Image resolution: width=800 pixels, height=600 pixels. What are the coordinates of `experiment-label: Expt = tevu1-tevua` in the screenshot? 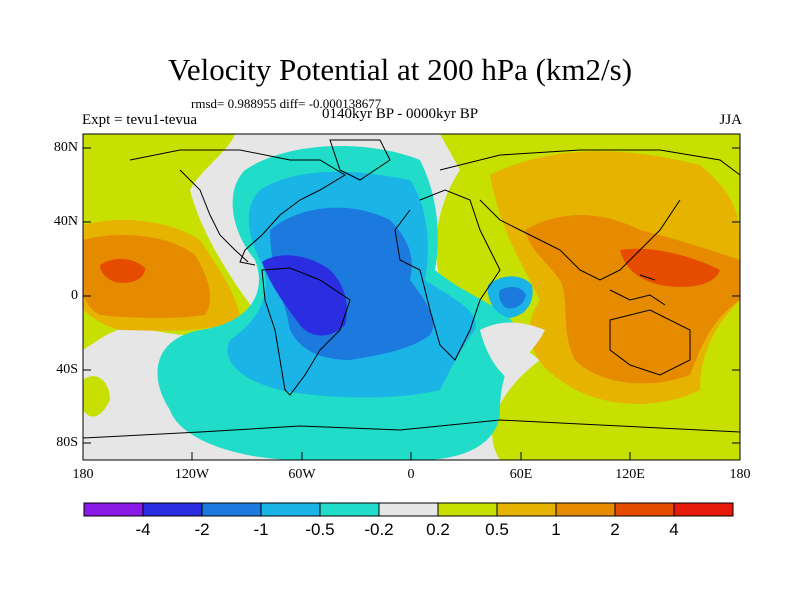 It's located at (140, 120).